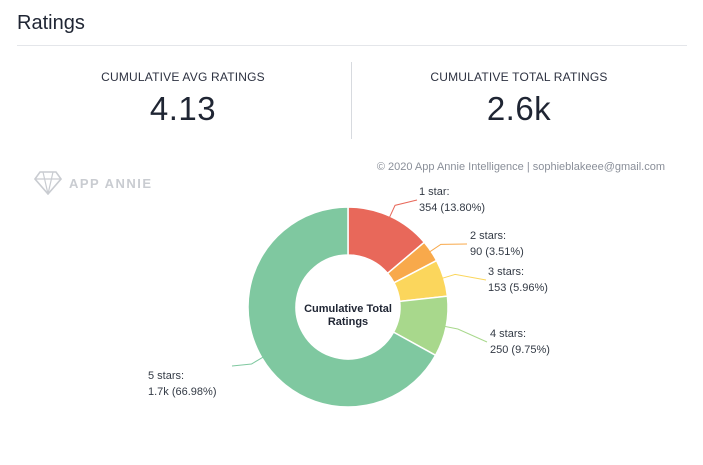 This screenshot has width=703, height=465. I want to click on avg-ratings-value: 4.13, so click(183, 108).